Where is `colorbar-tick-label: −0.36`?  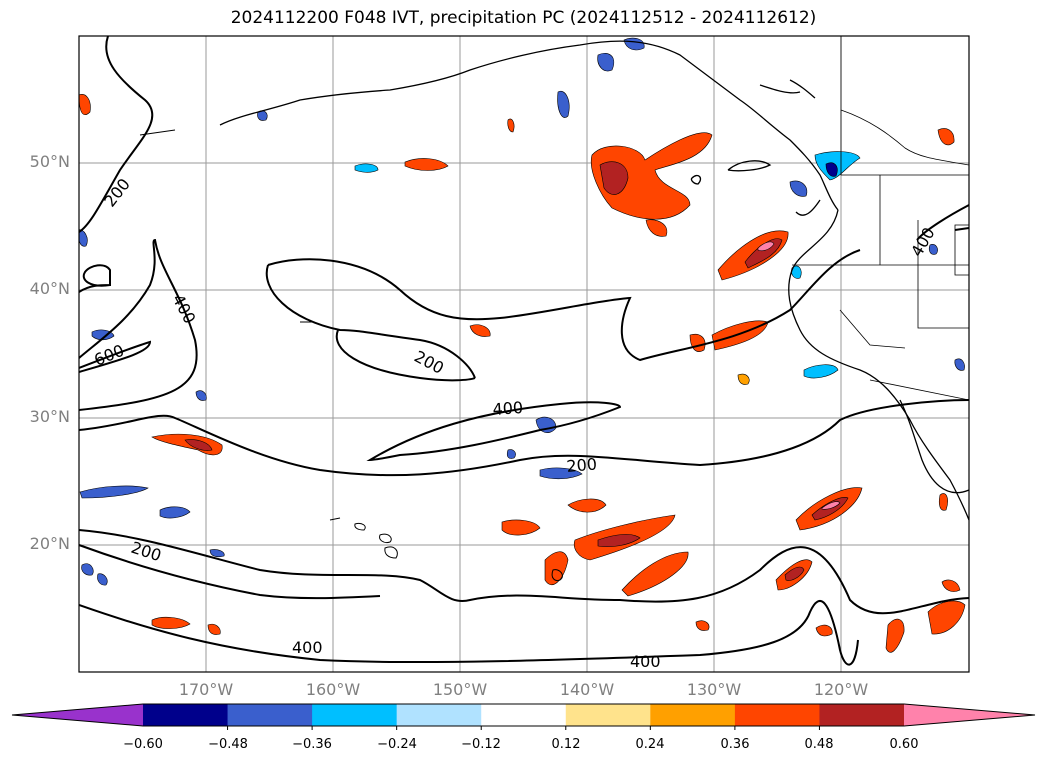
colorbar-tick-label: −0.36 is located at coordinates (312, 744).